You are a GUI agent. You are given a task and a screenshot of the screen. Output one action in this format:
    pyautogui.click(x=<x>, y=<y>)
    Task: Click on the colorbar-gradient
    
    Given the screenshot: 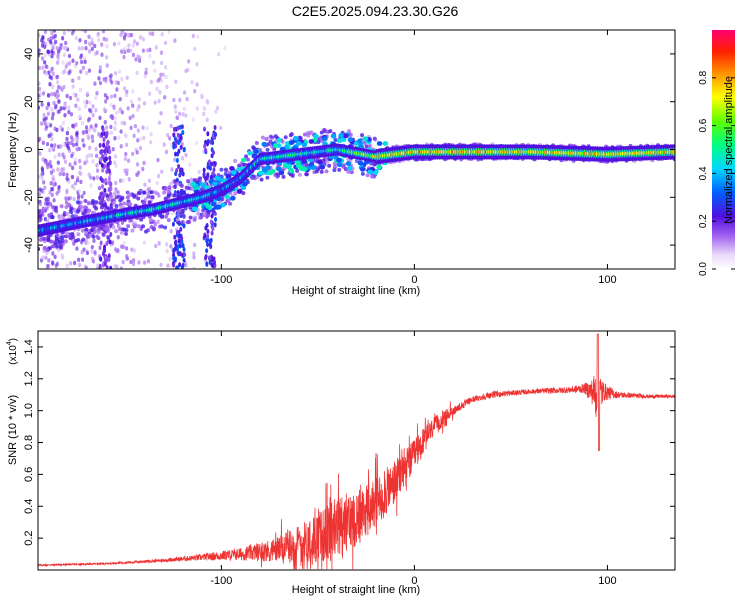 What is the action you would take?
    pyautogui.click(x=723, y=149)
    